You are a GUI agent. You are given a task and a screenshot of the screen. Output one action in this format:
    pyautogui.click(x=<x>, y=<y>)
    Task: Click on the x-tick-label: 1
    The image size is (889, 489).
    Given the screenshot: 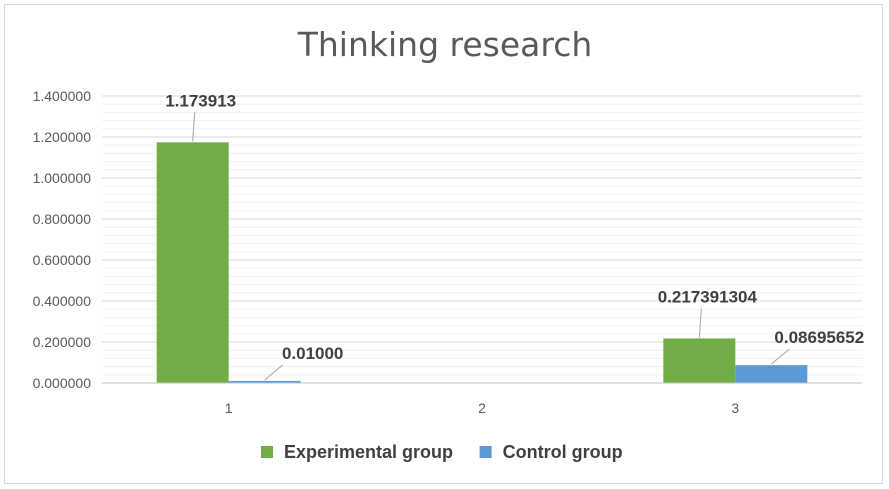 What is the action you would take?
    pyautogui.click(x=229, y=408)
    